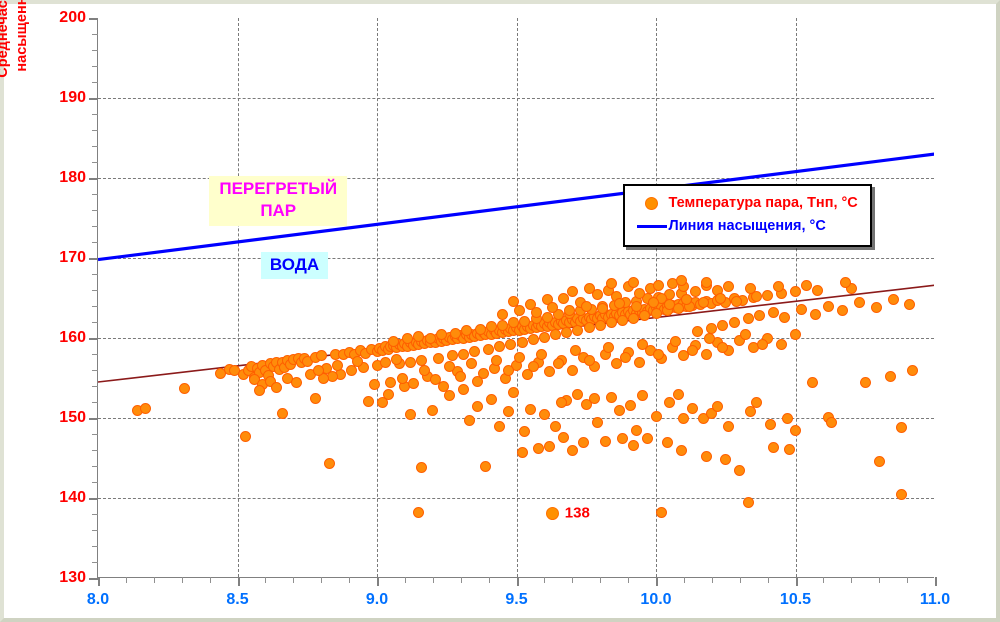 The image size is (1000, 622). What do you see at coordinates (237, 599) in the screenshot?
I see `x-tick-label: 8.5` at bounding box center [237, 599].